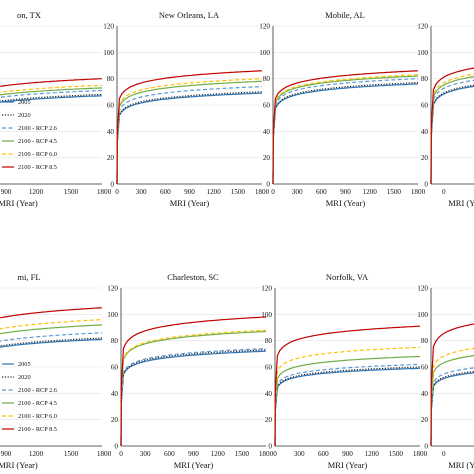 Image resolution: width=474 pixels, height=474 pixels. I want to click on legend-entry: 2020, so click(24, 115).